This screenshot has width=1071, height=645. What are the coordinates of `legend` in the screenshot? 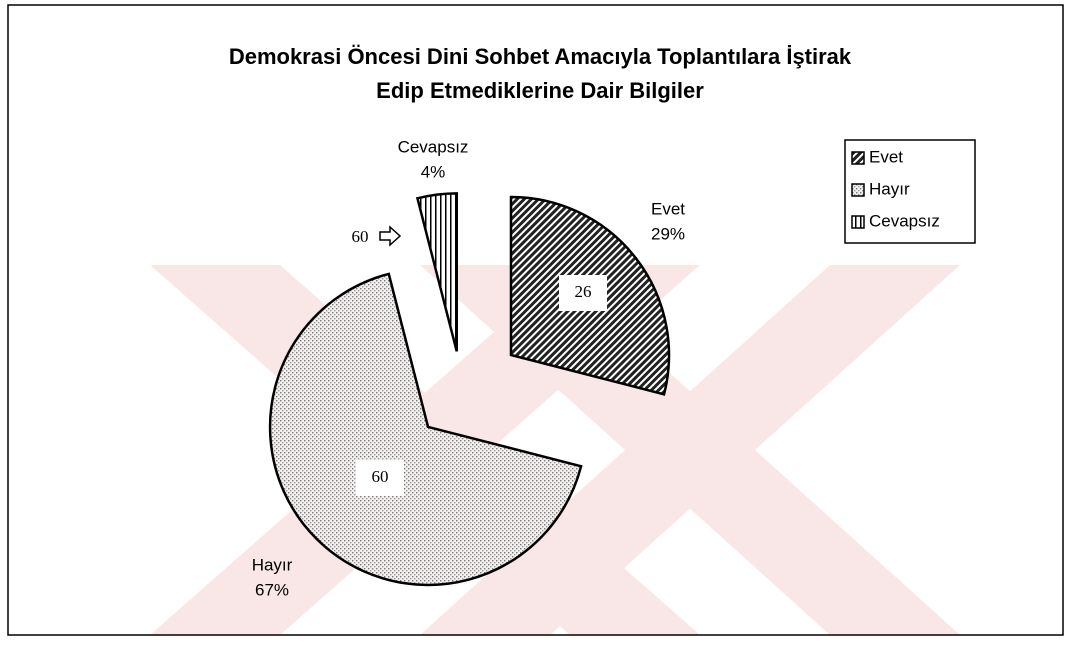 It's located at (910, 191).